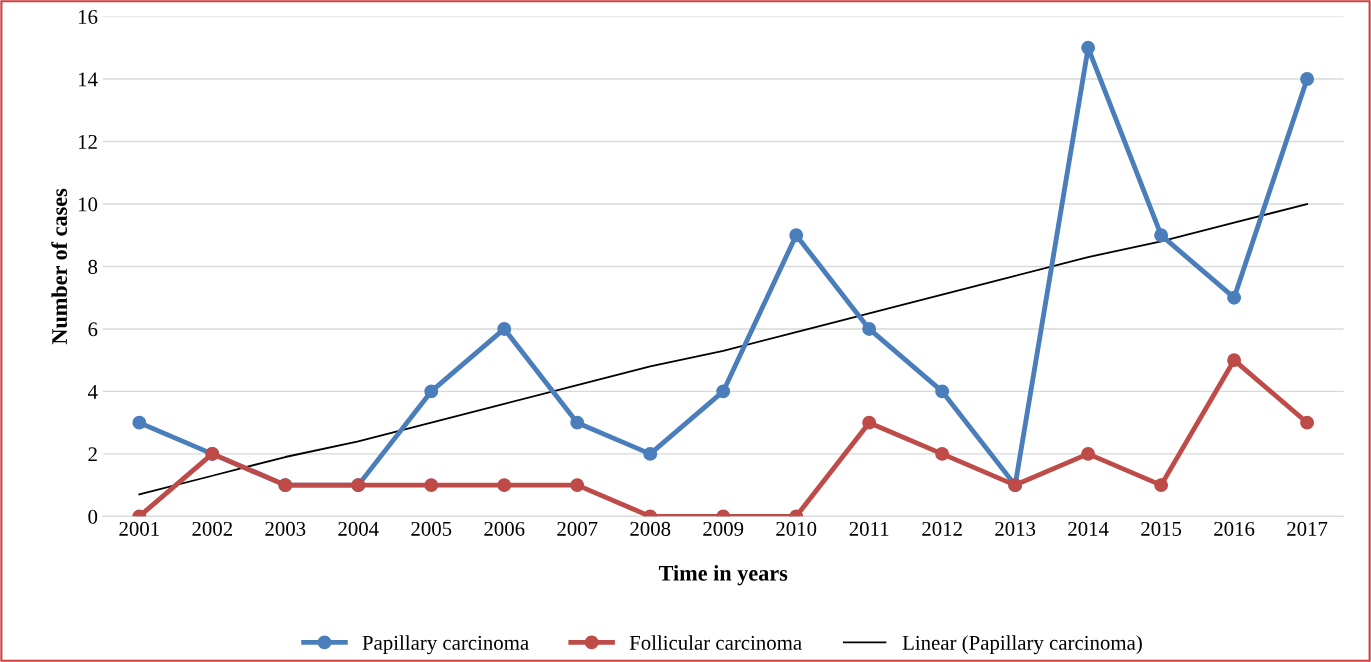 The image size is (1371, 662). What do you see at coordinates (93, 516) in the screenshot?
I see `y-tick-label: 0` at bounding box center [93, 516].